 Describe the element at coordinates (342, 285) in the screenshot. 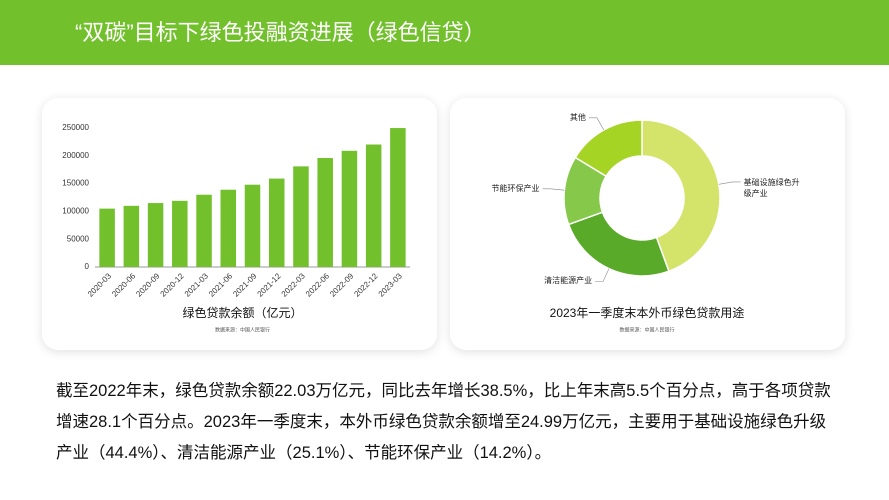

I see `x-tick-label: 2022-09` at that location.